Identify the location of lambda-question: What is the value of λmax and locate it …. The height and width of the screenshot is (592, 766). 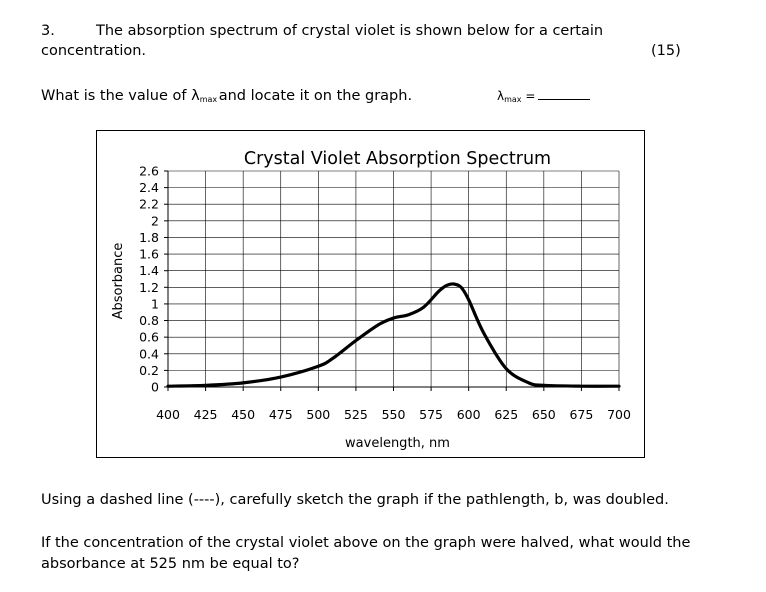
(226, 98).